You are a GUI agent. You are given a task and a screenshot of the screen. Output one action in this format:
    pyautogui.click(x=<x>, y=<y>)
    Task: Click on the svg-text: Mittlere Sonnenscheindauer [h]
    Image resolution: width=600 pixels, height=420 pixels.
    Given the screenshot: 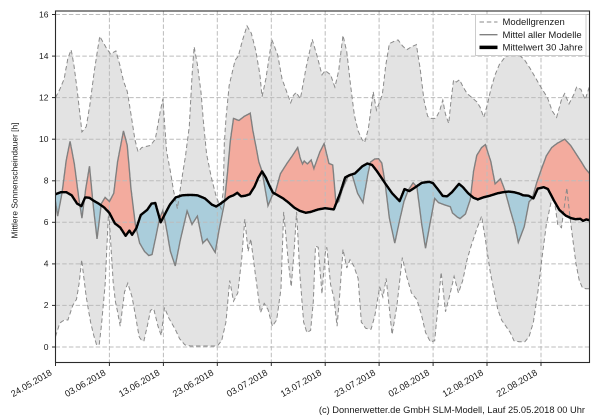 What is the action you would take?
    pyautogui.click(x=15, y=181)
    